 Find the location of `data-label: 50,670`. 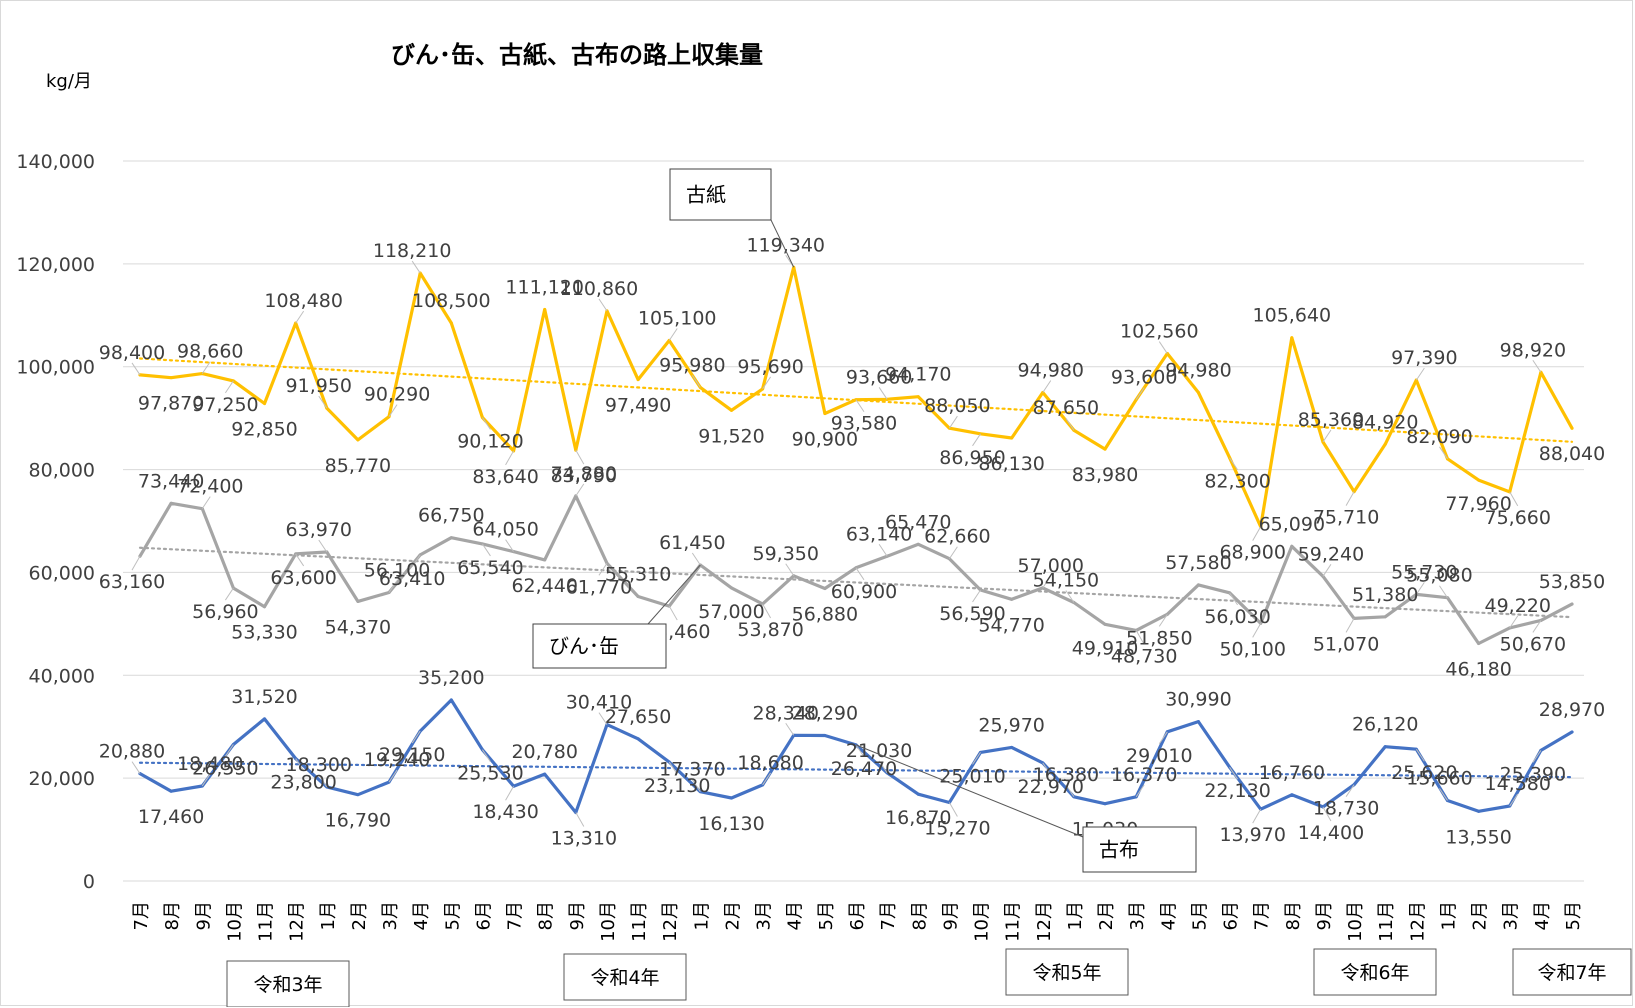

data-label: 50,670 is located at coordinates (1533, 644).